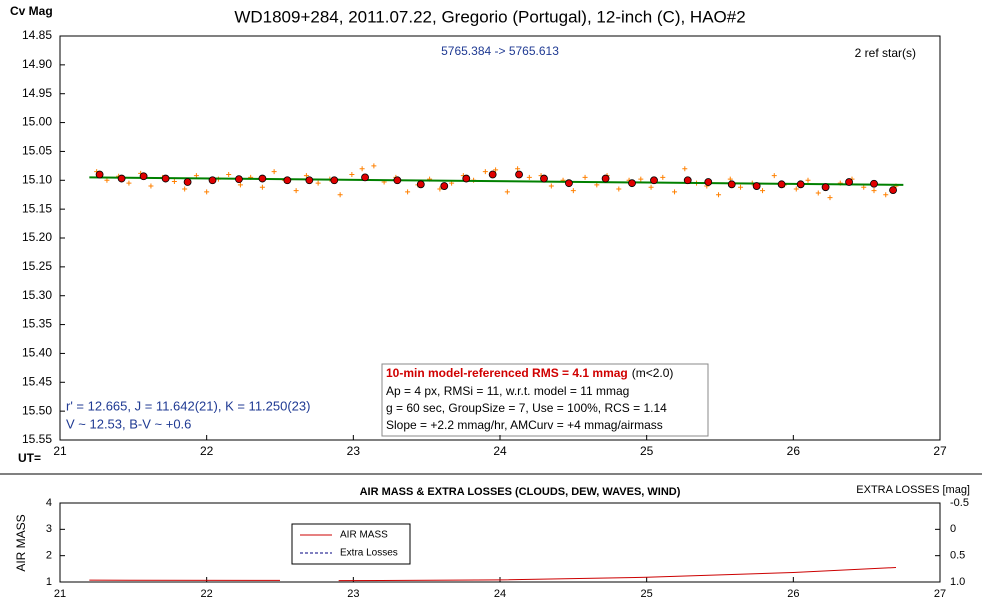  What do you see at coordinates (37, 122) in the screenshot?
I see `y-tick-label: 15.00` at bounding box center [37, 122].